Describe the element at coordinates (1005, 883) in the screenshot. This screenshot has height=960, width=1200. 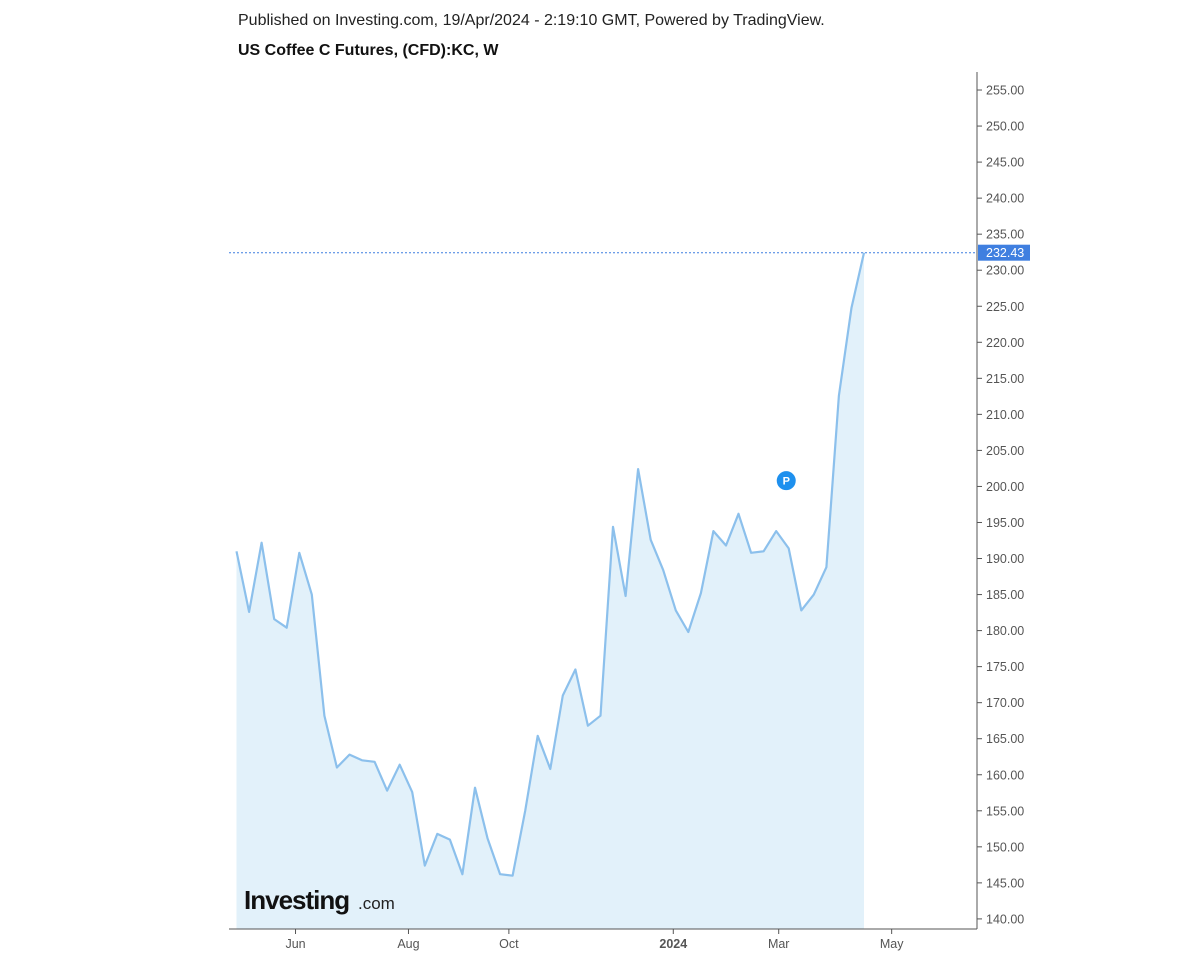
I see `y-tick-label: 145.00` at that location.